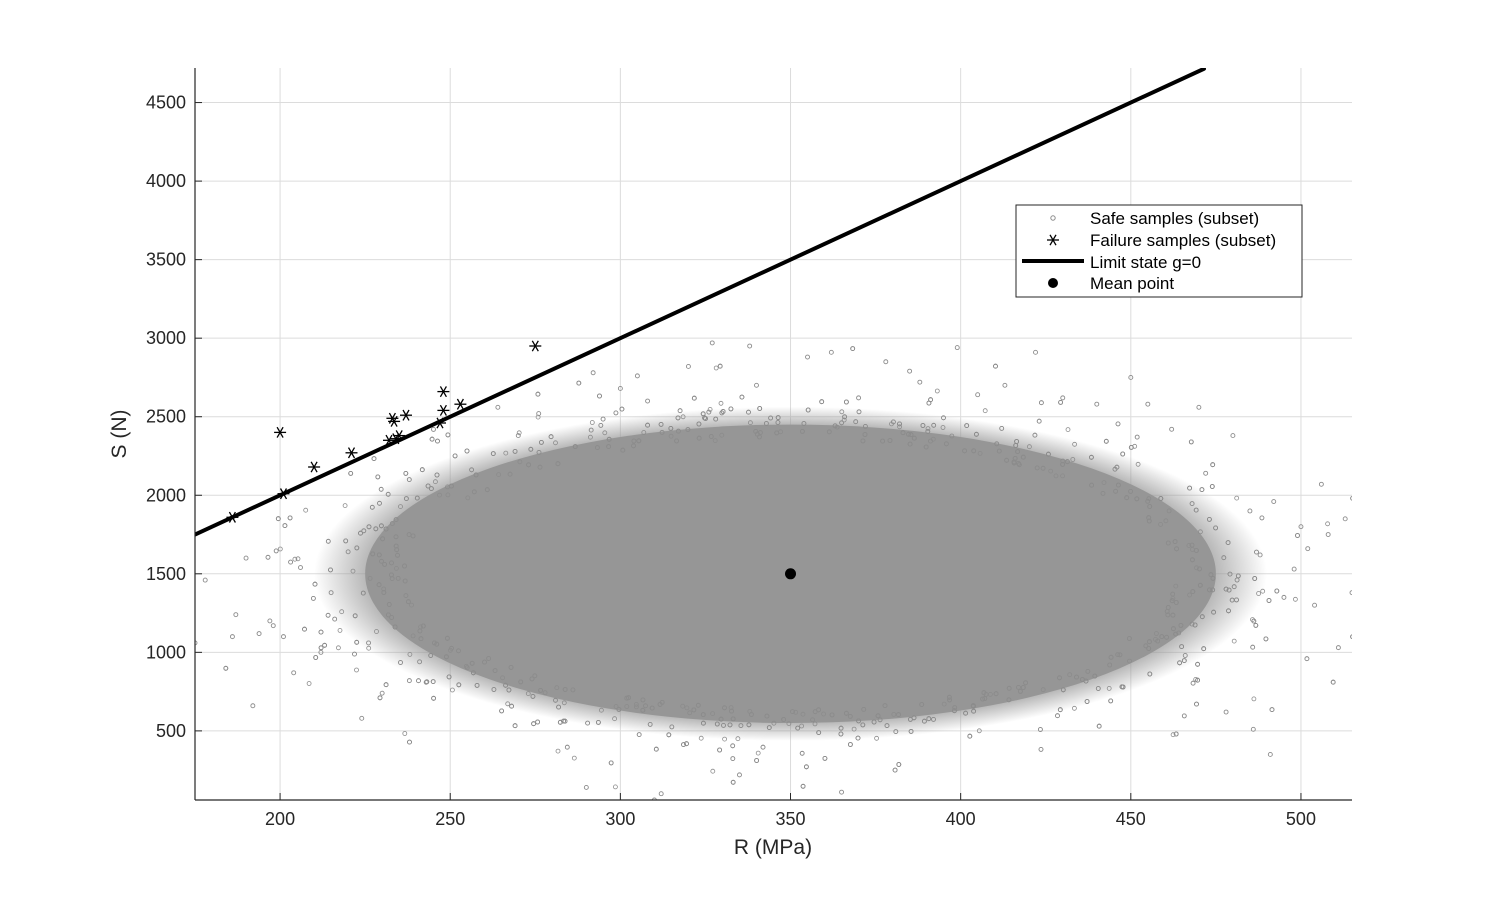 The image size is (1494, 899). I want to click on x-tick-label: 250, so click(450, 819).